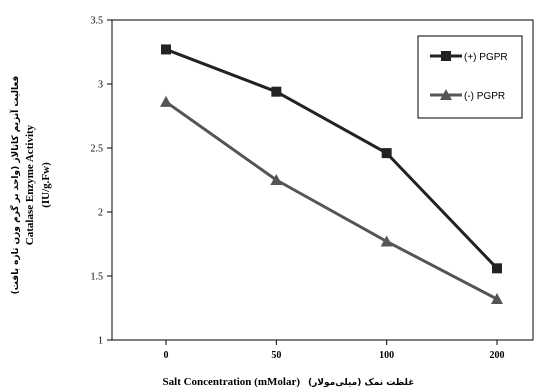 This screenshot has height=391, width=550. Describe the element at coordinates (484, 96) in the screenshot. I see `legend-label-minus-pgpr: (-) PGPR` at that location.